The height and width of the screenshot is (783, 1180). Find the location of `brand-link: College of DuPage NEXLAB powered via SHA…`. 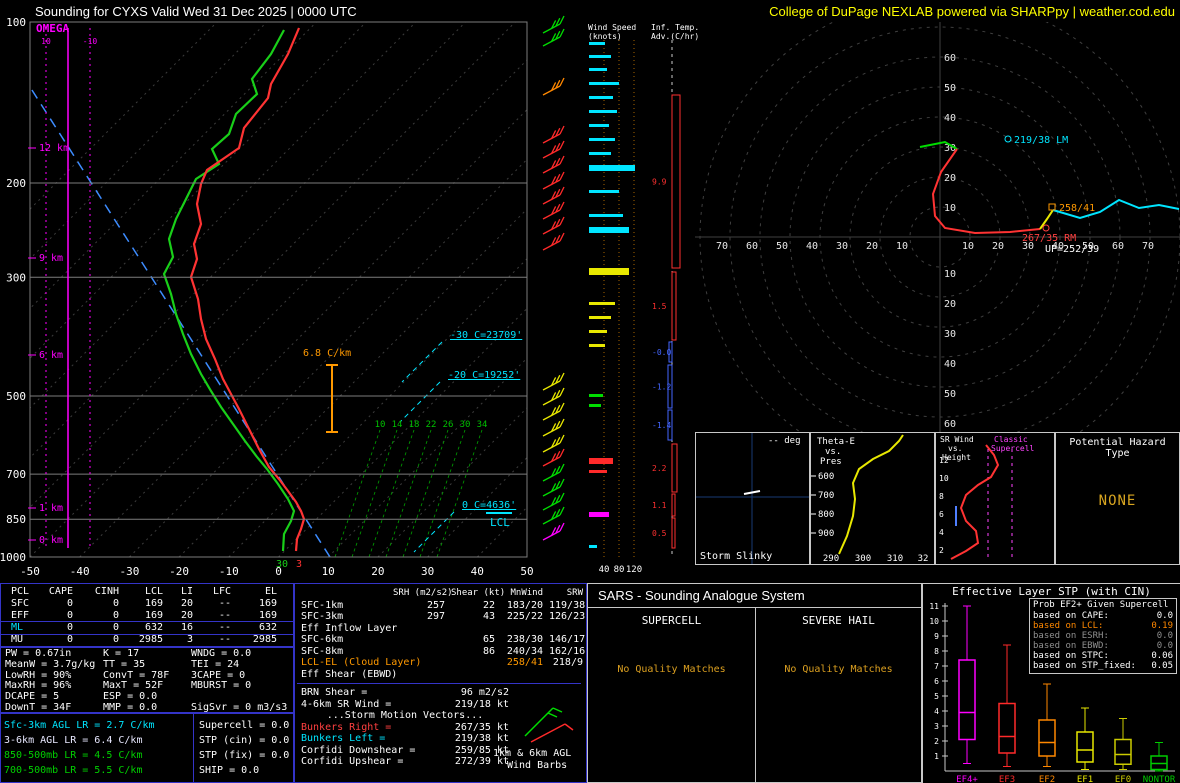

brand-link: College of DuPage NEXLAB powered via SHA… is located at coordinates (972, 11).